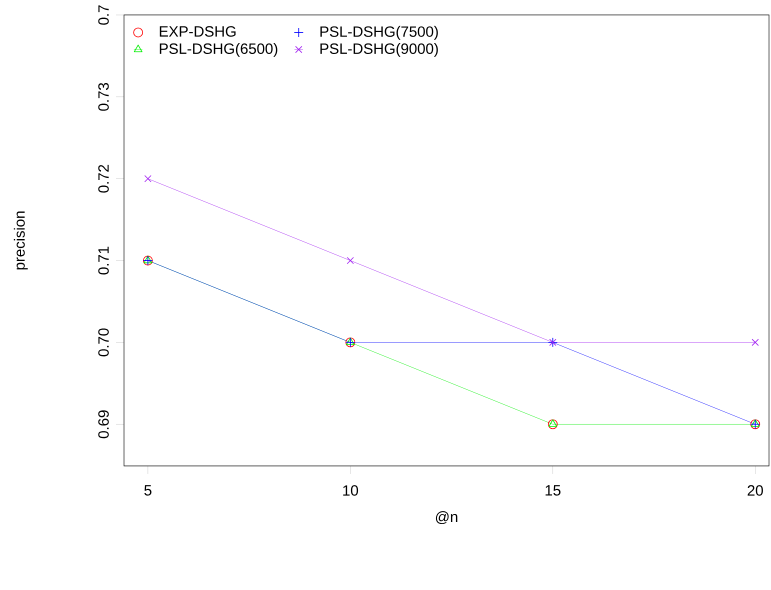 The image size is (771, 590). I want to click on y-axis-title: precision, so click(21, 241).